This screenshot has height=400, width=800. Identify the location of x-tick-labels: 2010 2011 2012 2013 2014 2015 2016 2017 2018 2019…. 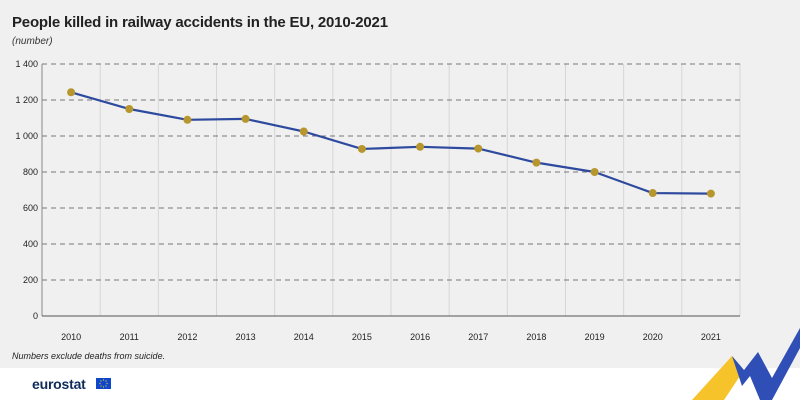
(391, 337).